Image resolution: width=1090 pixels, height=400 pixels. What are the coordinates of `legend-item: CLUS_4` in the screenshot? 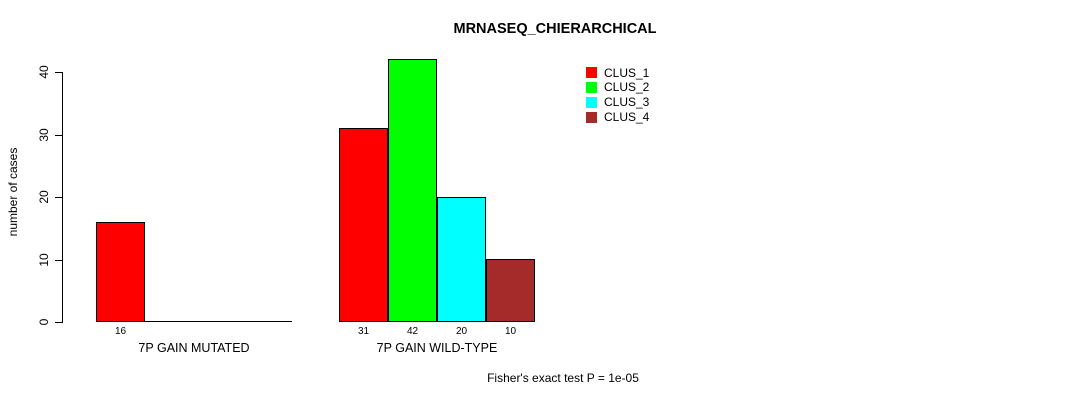 It's located at (617, 117).